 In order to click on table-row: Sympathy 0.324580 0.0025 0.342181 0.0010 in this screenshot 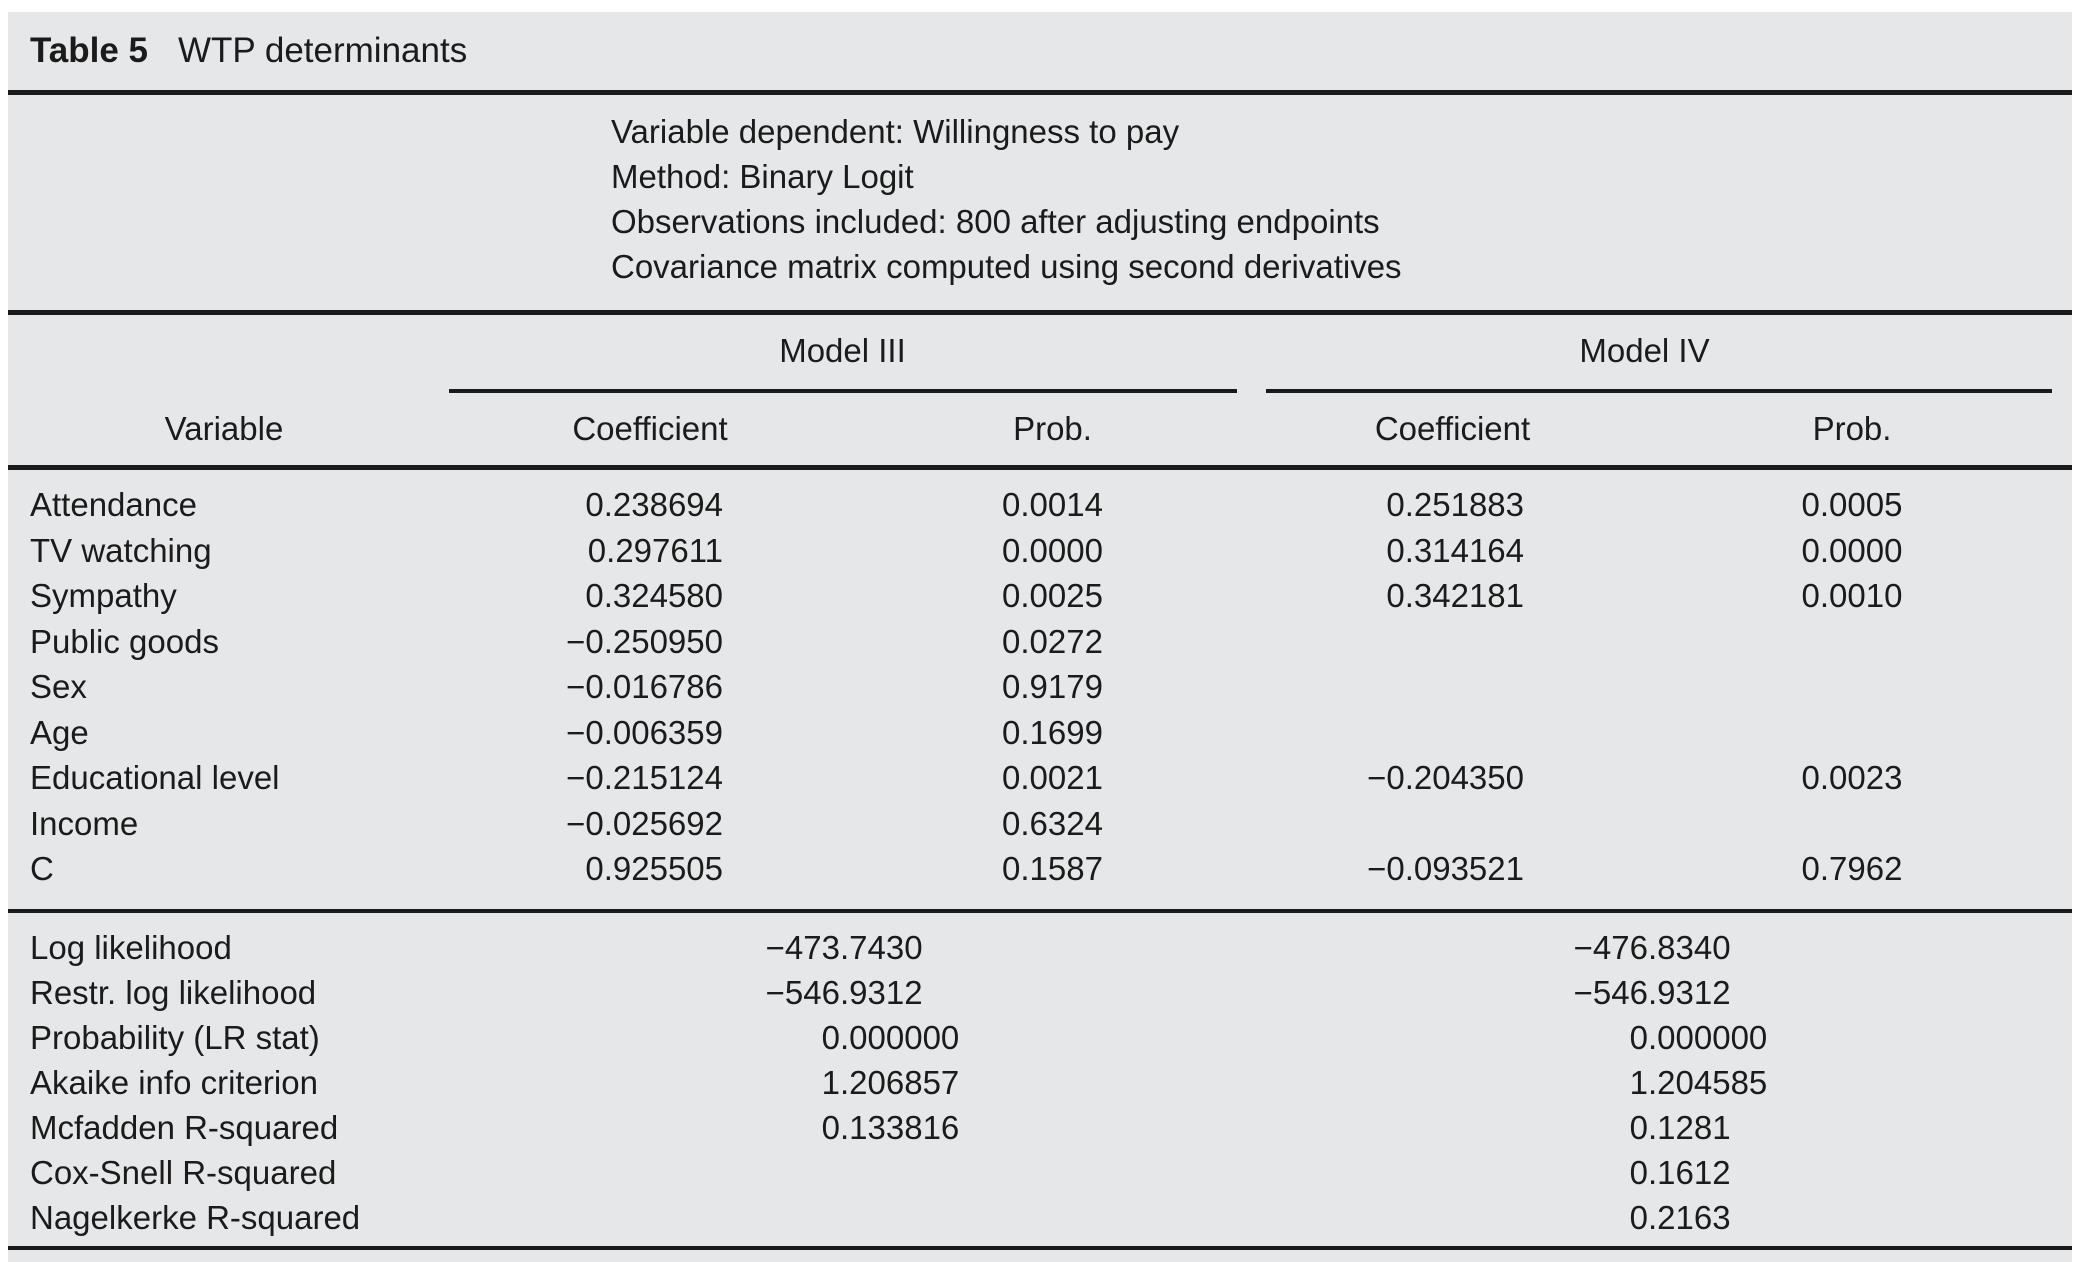, I will do `click(1040, 596)`.